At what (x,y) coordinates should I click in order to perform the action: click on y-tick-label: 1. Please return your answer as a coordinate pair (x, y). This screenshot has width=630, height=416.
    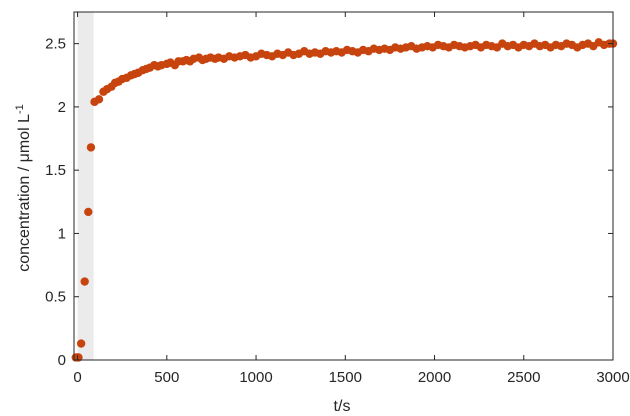
    Looking at the image, I should click on (62, 233).